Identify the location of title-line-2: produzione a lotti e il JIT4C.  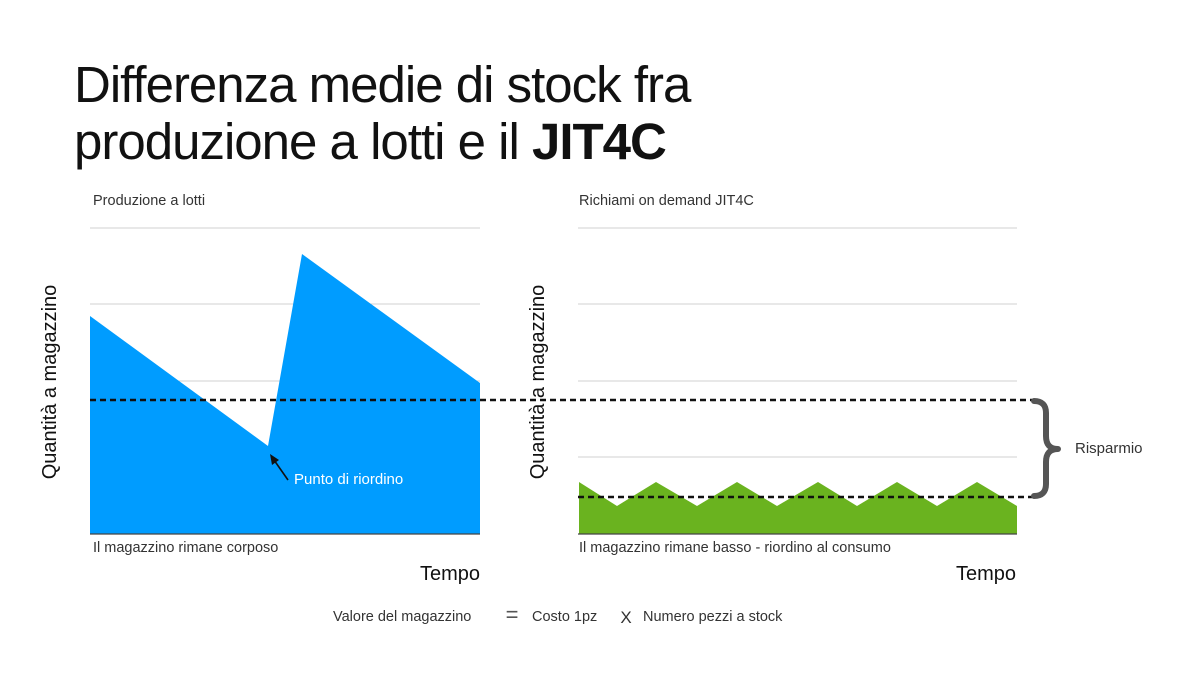
(382, 141).